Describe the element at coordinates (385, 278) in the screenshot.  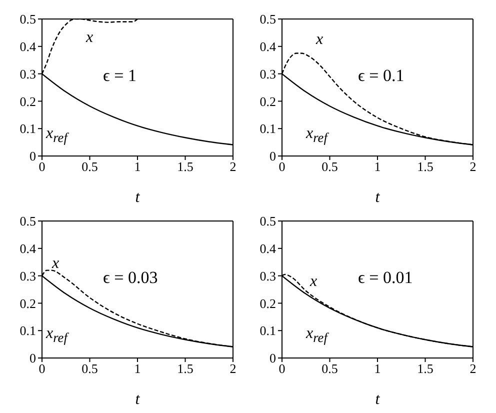
I see `annotation: ϵ = 0.01` at that location.